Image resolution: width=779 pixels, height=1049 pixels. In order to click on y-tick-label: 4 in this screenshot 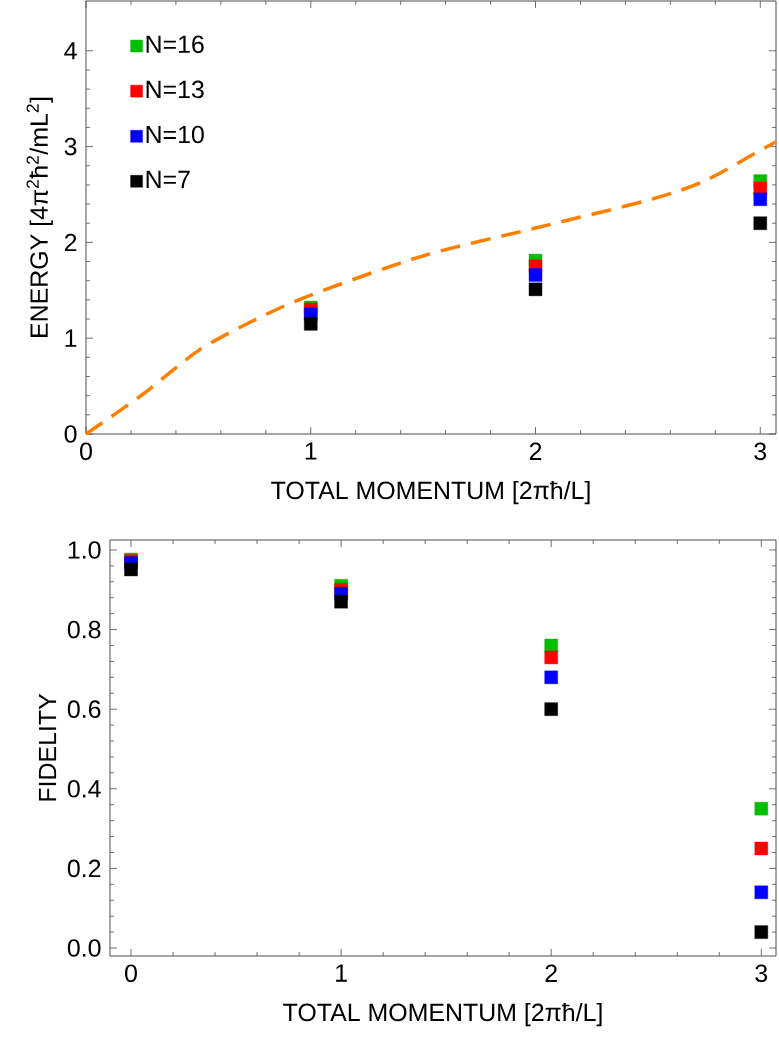, I will do `click(70, 51)`.